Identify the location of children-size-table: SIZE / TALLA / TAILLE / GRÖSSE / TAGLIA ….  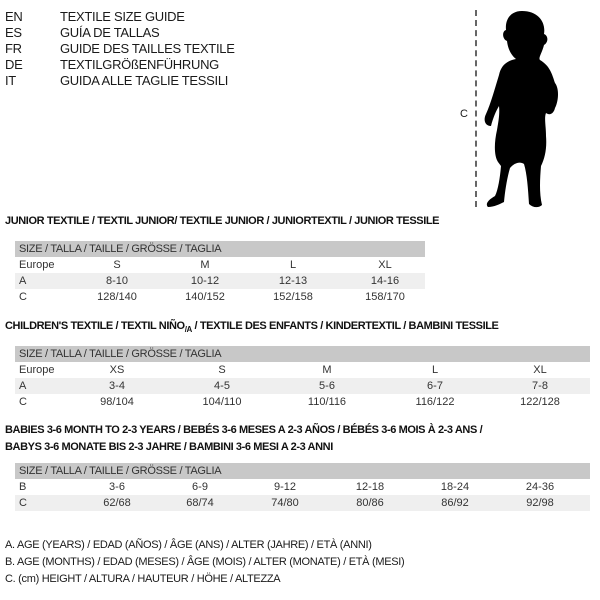
(302, 378).